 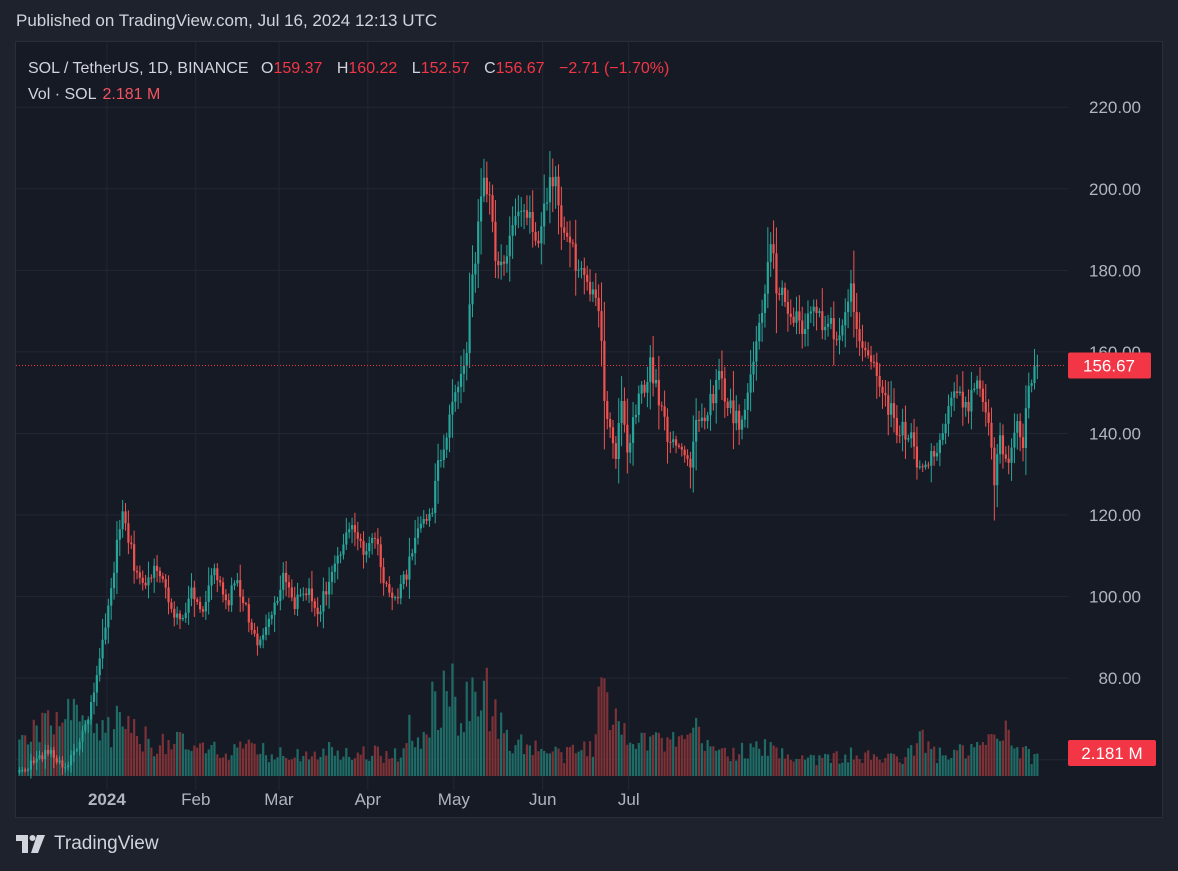 What do you see at coordinates (267, 68) in the screenshot?
I see `open-label: O` at bounding box center [267, 68].